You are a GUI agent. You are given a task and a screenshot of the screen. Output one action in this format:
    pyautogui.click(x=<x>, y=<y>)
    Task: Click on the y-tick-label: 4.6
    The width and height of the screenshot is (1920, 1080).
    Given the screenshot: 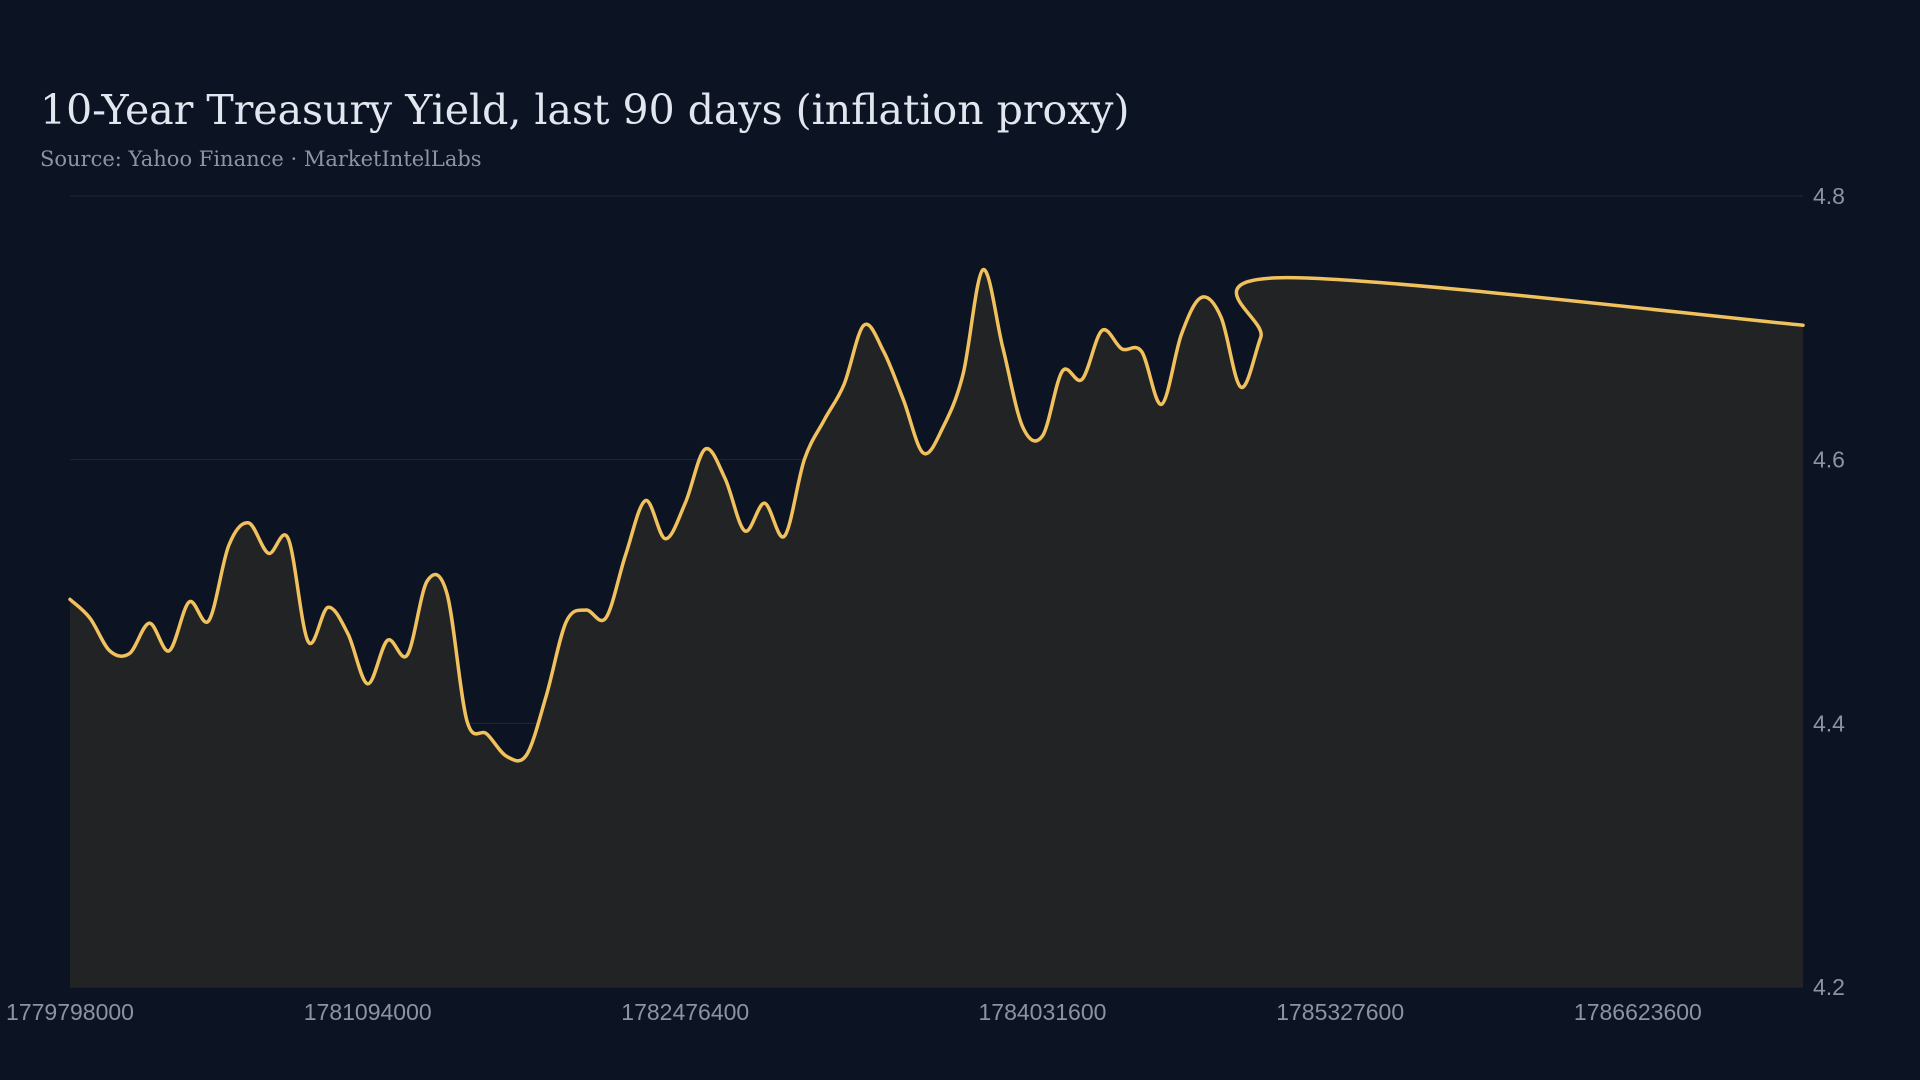 What is the action you would take?
    pyautogui.click(x=1829, y=460)
    